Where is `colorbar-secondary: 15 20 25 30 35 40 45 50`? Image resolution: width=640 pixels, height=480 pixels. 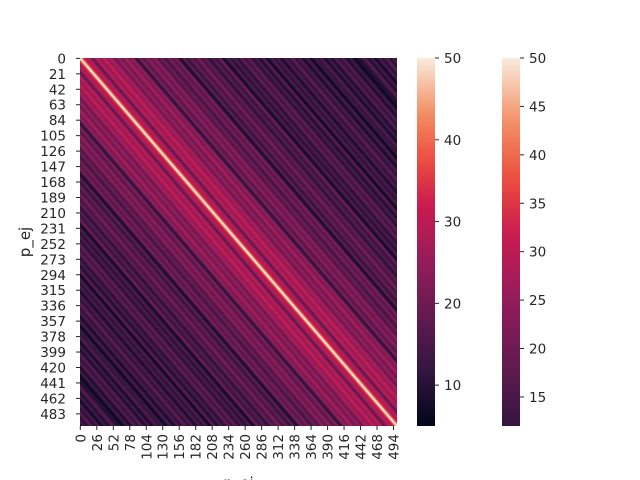
colorbar-secondary: 15 20 25 30 35 40 45 50 is located at coordinates (524, 238).